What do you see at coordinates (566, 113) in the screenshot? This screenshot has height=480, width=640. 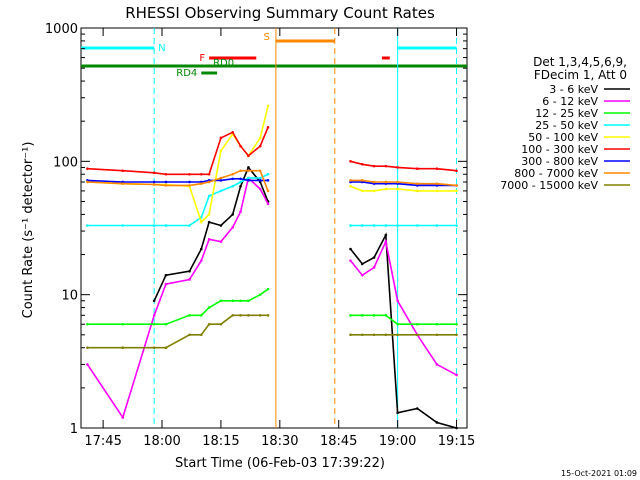 I see `legend-label: 12 - 25 keV` at bounding box center [566, 113].